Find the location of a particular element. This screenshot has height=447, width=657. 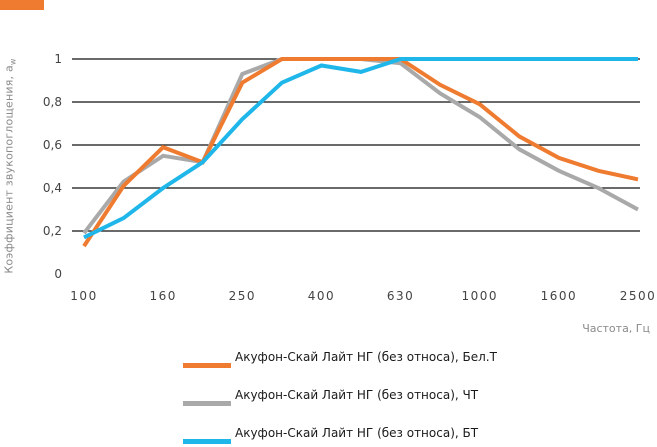

legend-item: Акуфон-Скай Лайт НГ (без относа), Бел.Т is located at coordinates (393, 360).